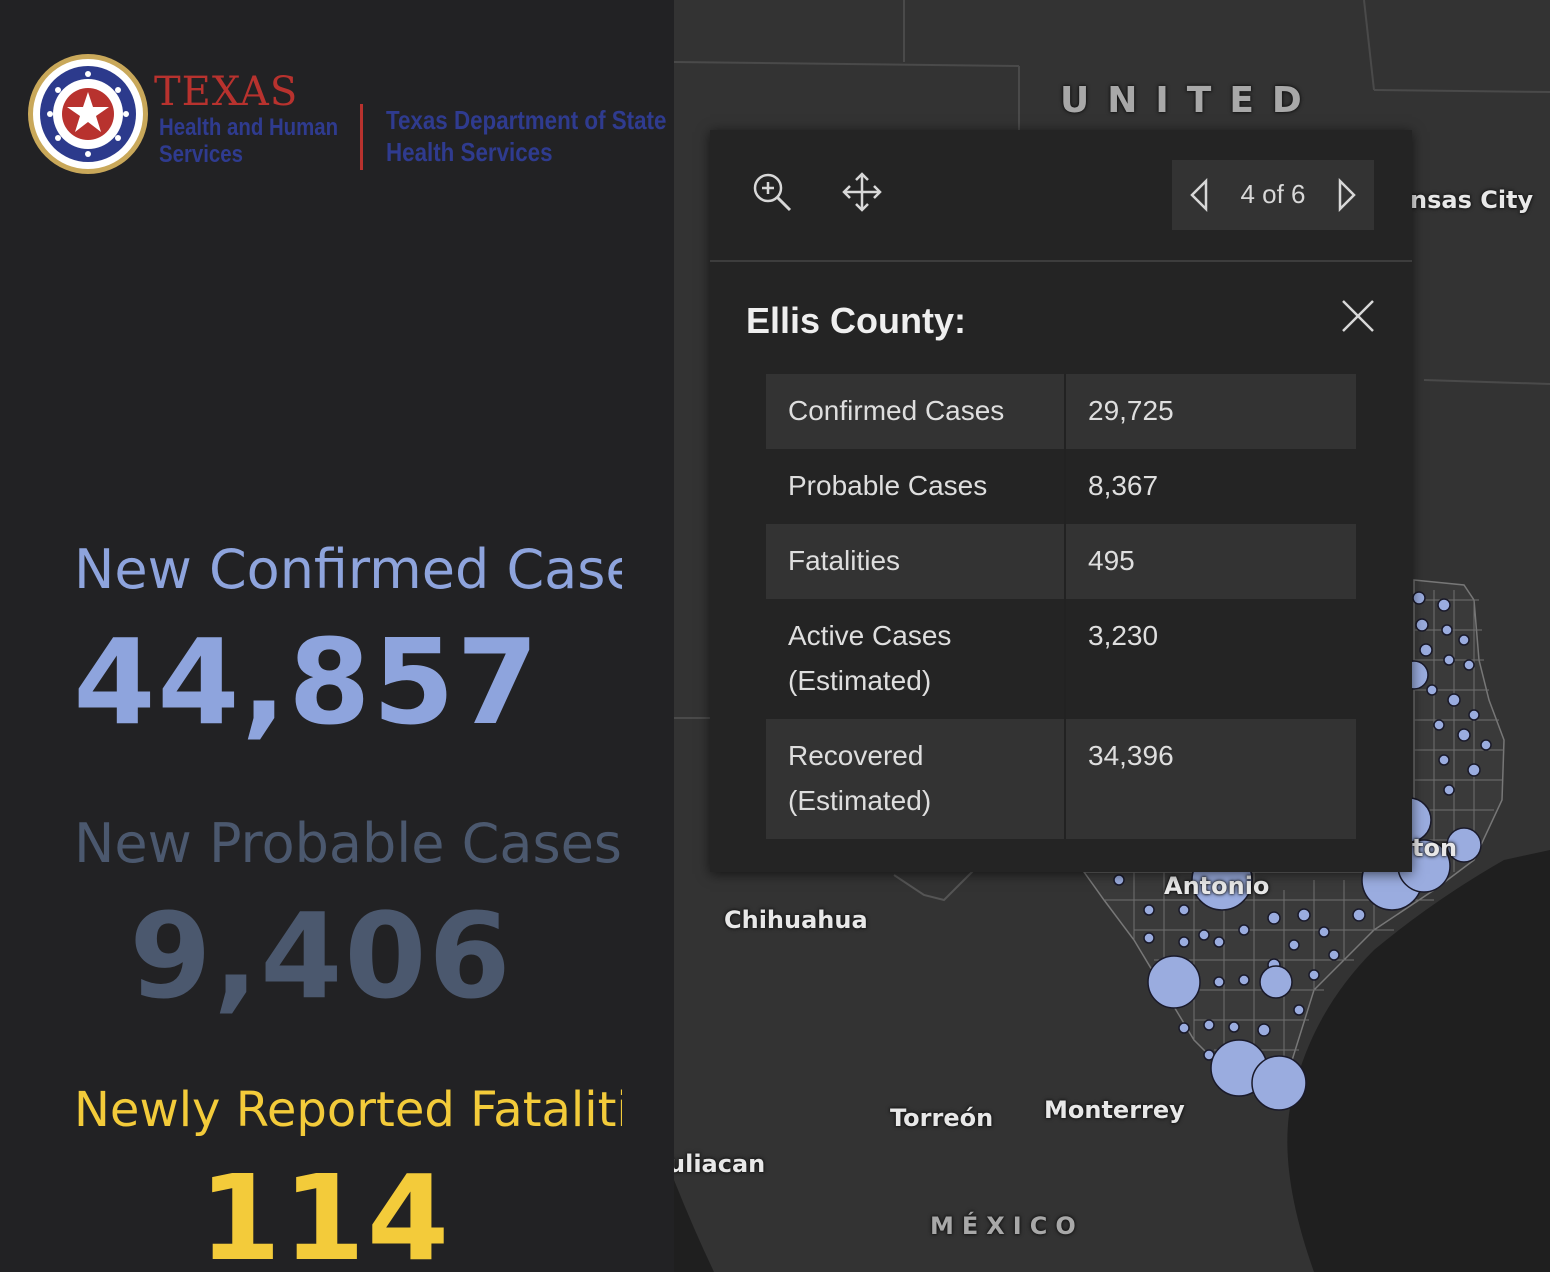  Describe the element at coordinates (915, 779) in the screenshot. I see `attribute-key: Recovered (Estimated)` at that location.